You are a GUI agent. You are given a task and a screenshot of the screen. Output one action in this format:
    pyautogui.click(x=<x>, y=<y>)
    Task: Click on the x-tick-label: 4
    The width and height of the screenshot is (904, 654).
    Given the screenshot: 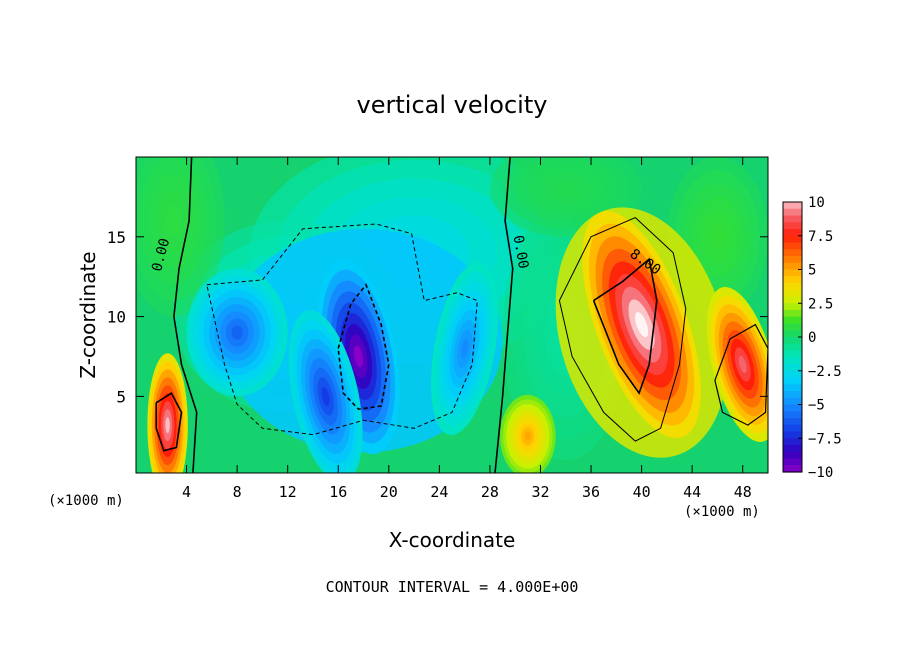 What is the action you would take?
    pyautogui.click(x=186, y=492)
    